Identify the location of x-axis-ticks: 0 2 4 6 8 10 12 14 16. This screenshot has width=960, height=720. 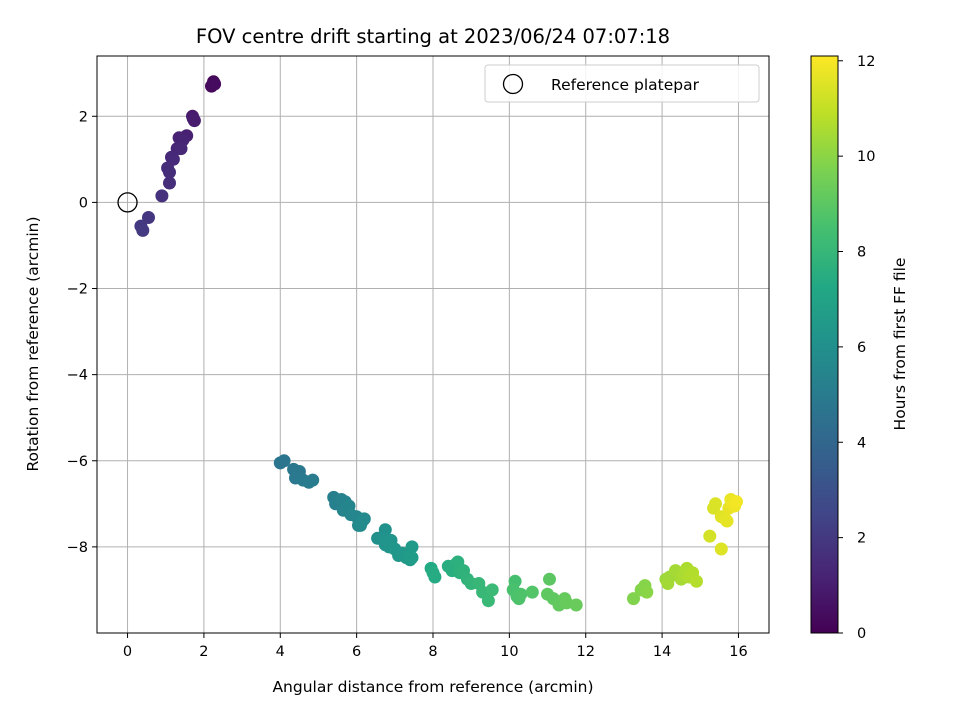
(435, 646).